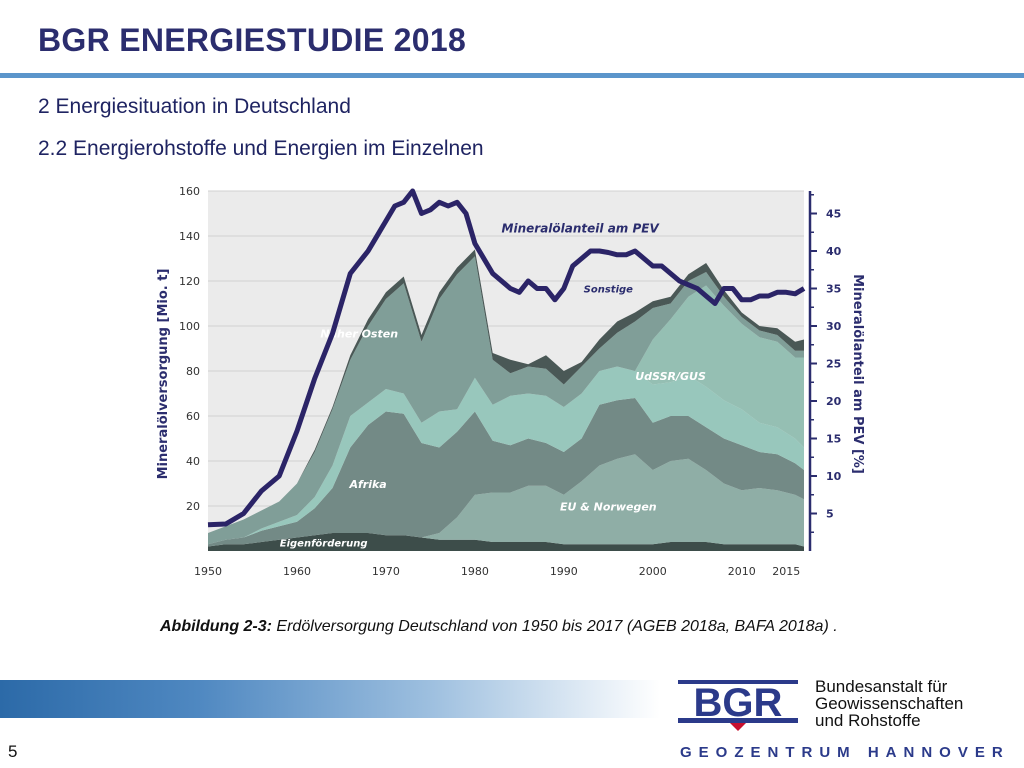  Describe the element at coordinates (889, 703) in the screenshot. I see `org-name-line2: Geowissenschaften` at that location.